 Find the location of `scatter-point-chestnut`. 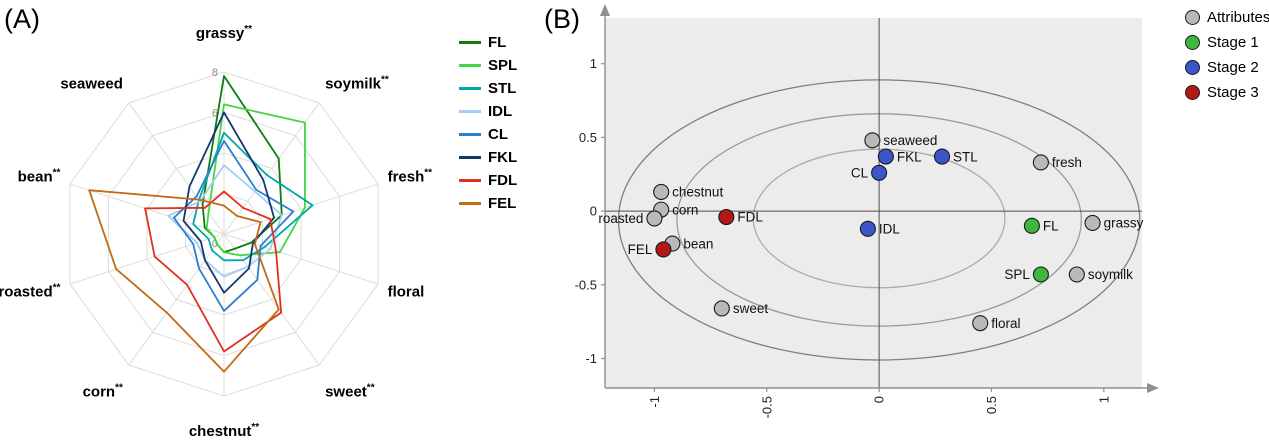

scatter-point-chestnut is located at coordinates (661, 191).